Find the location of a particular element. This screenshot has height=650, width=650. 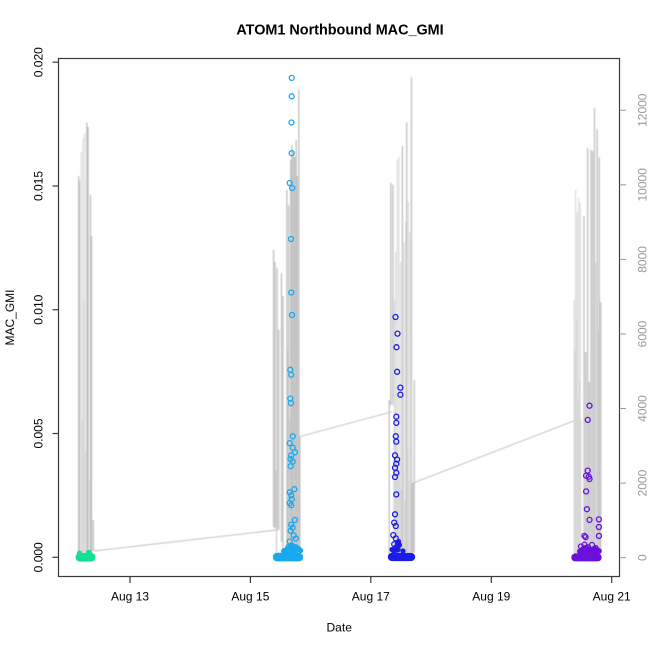

svg-text: MAC_GMI is located at coordinates (10, 317).